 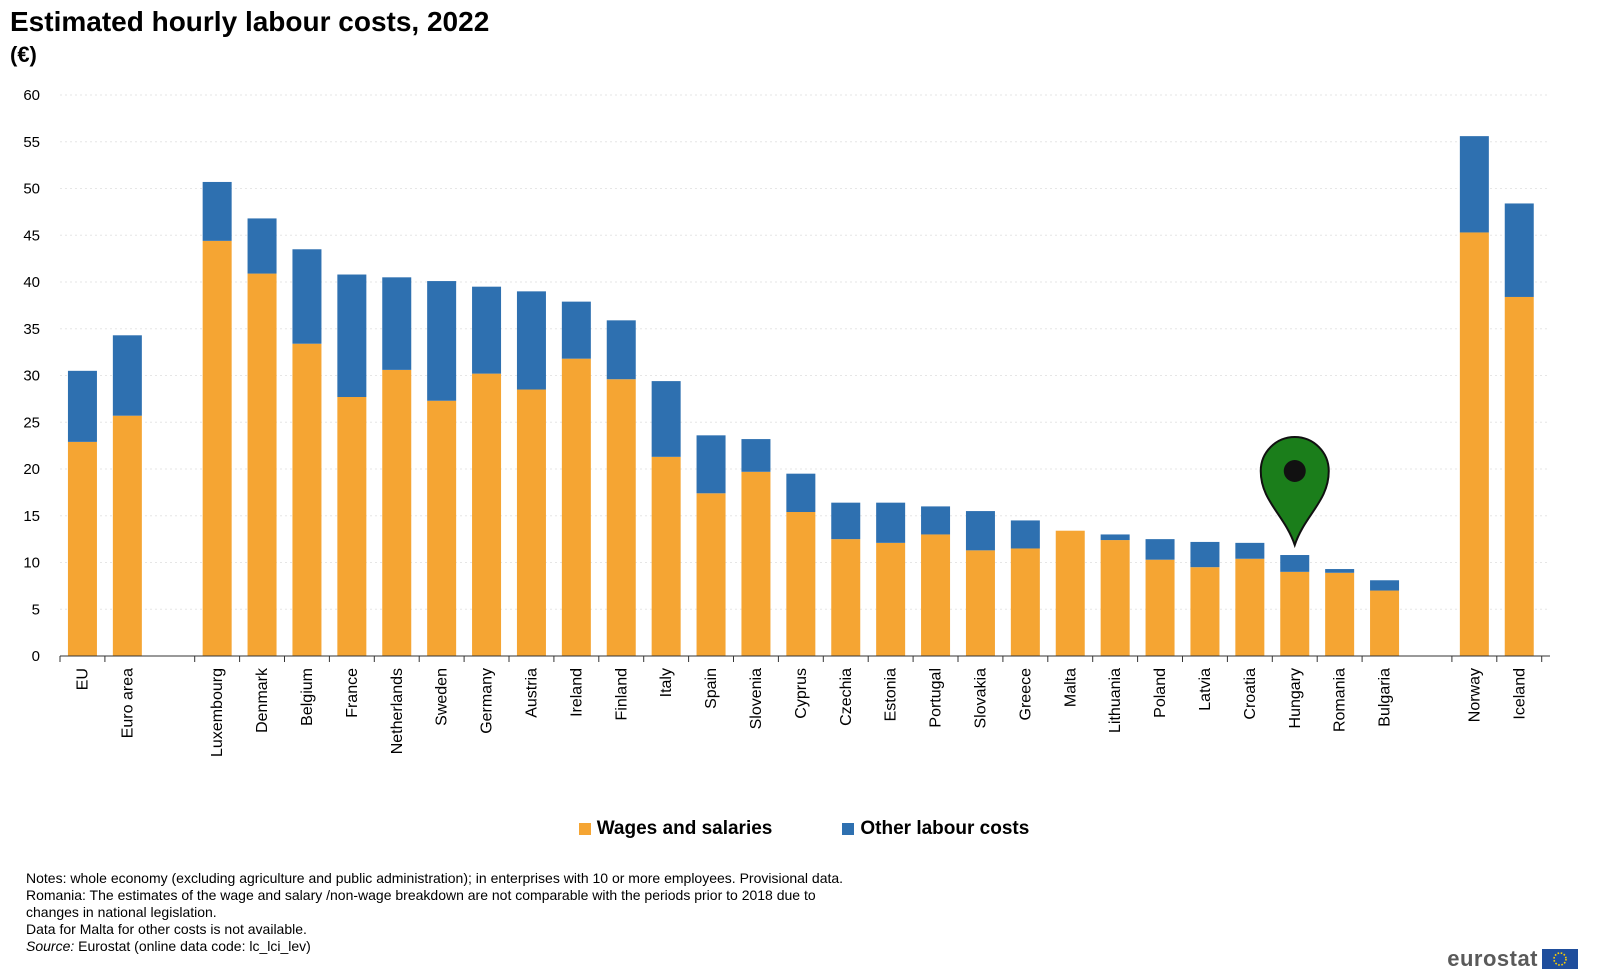 I want to click on x-tick-label: Austria, so click(x=531, y=693).